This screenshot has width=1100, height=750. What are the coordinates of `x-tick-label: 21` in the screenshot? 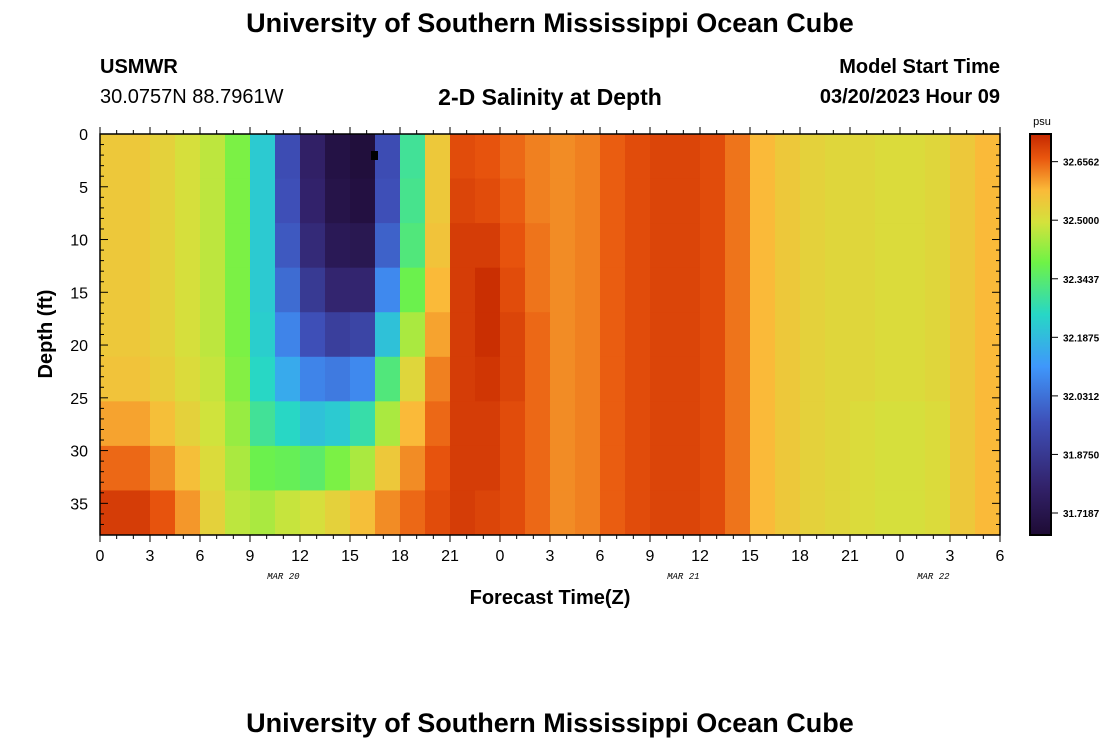 It's located at (850, 556).